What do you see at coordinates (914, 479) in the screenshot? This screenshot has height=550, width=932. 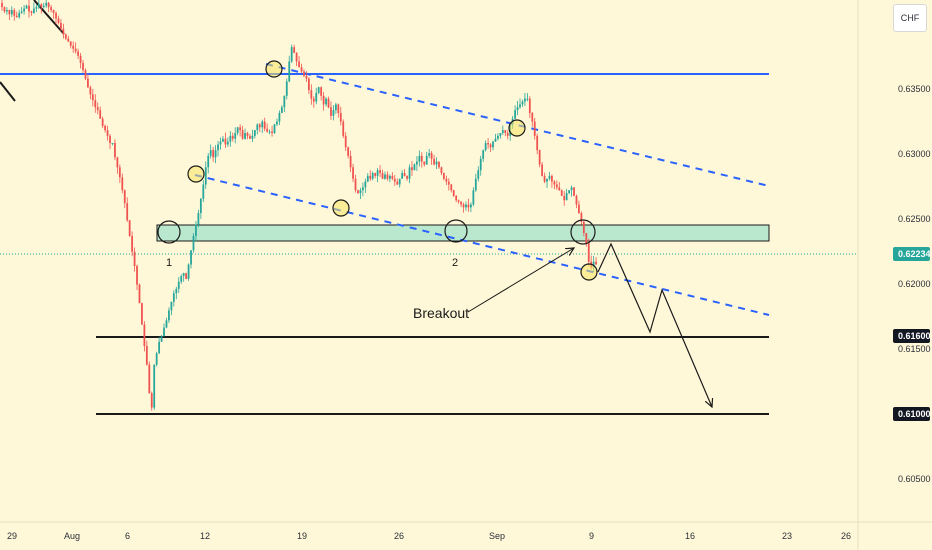 I see `y-tick-label: 0.60500` at bounding box center [914, 479].